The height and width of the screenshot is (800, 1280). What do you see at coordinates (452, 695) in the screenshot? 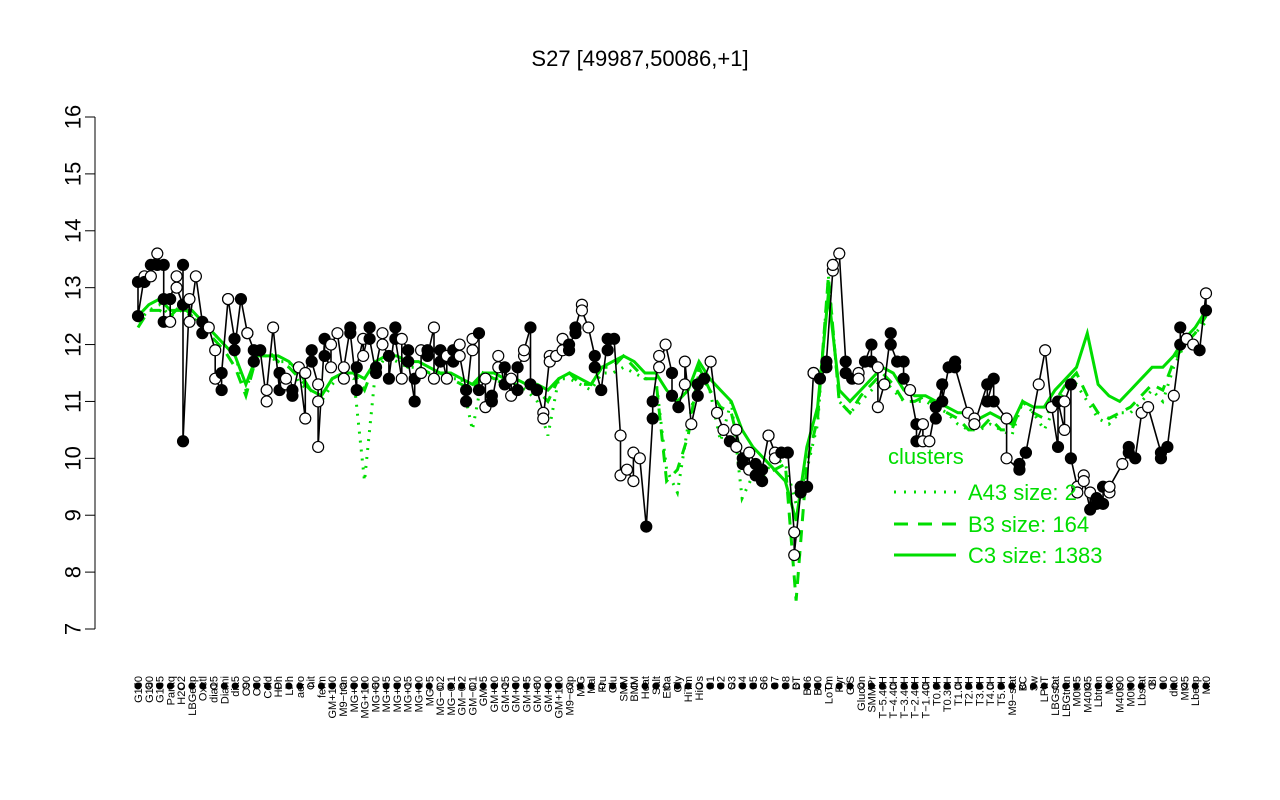
I see `x-tick-label: MG−0.1` at bounding box center [452, 695].